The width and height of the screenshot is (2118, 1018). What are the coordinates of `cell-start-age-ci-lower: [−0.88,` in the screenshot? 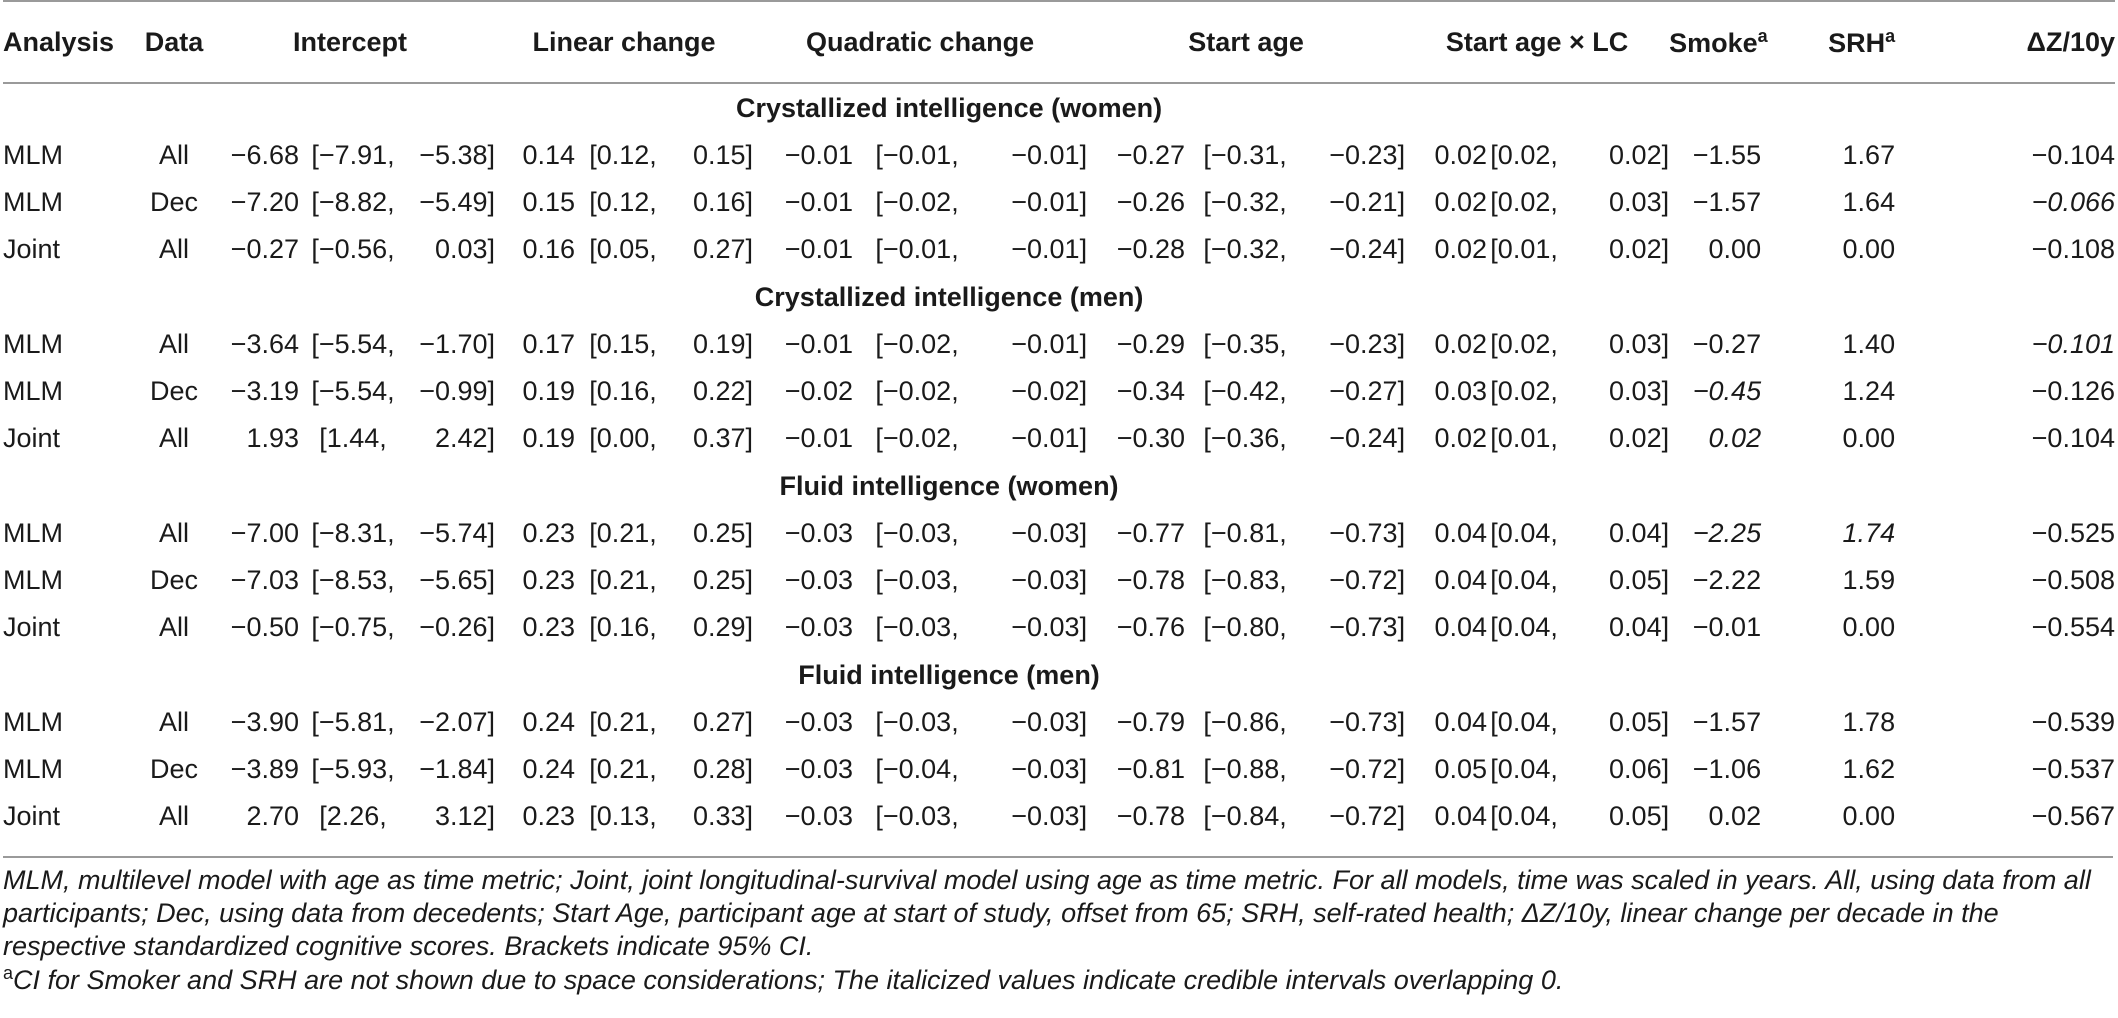 It's located at (1245, 769).